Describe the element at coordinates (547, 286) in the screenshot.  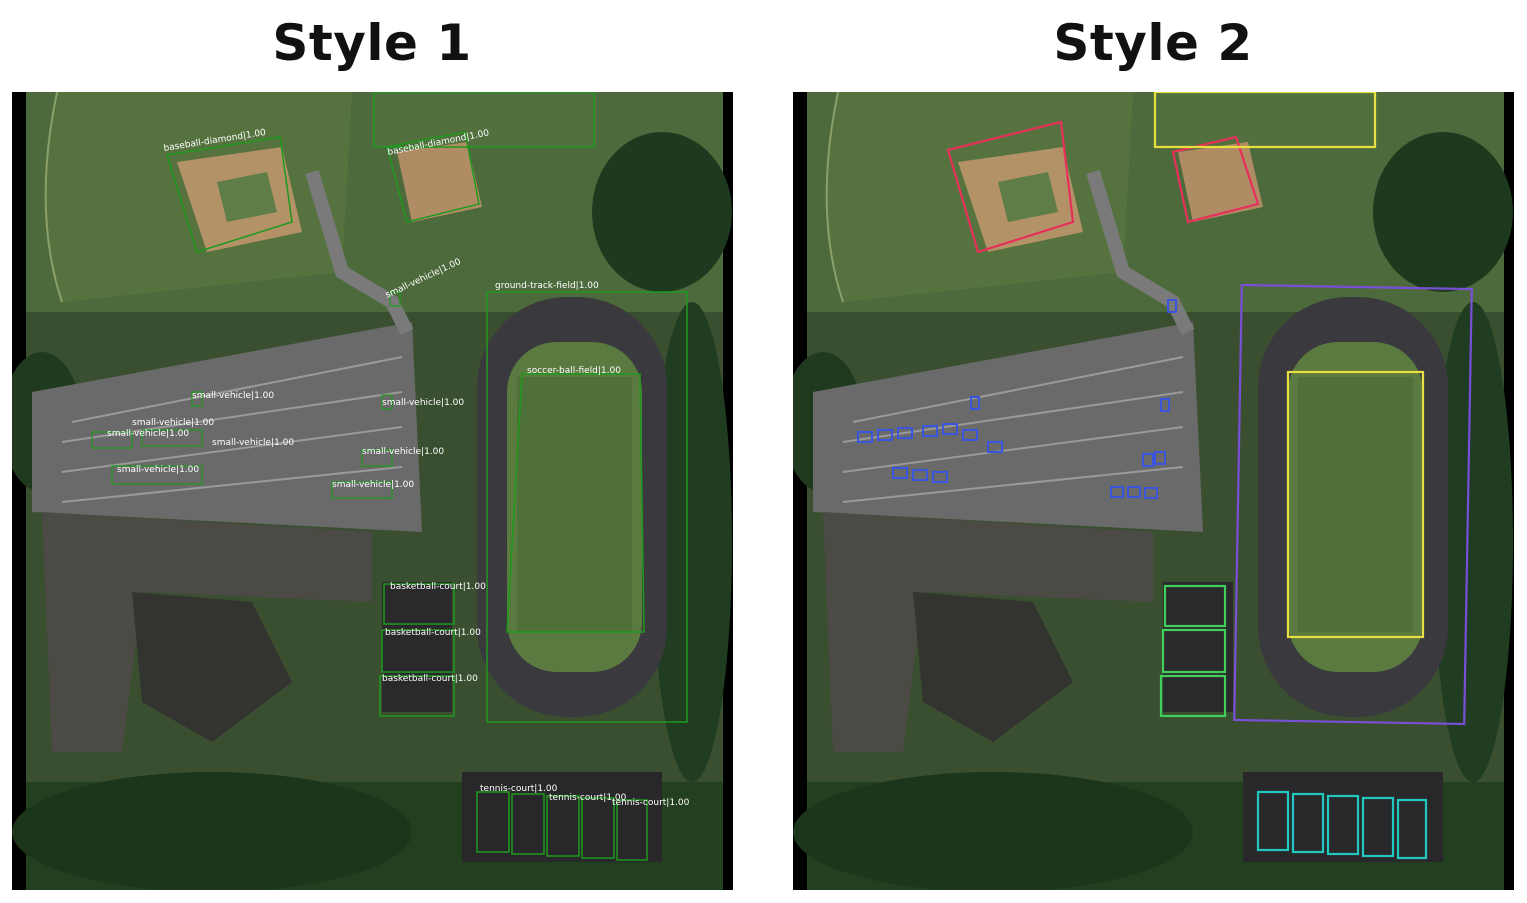
I see `label-ground-track-field: ground-track-field|1.00` at that location.